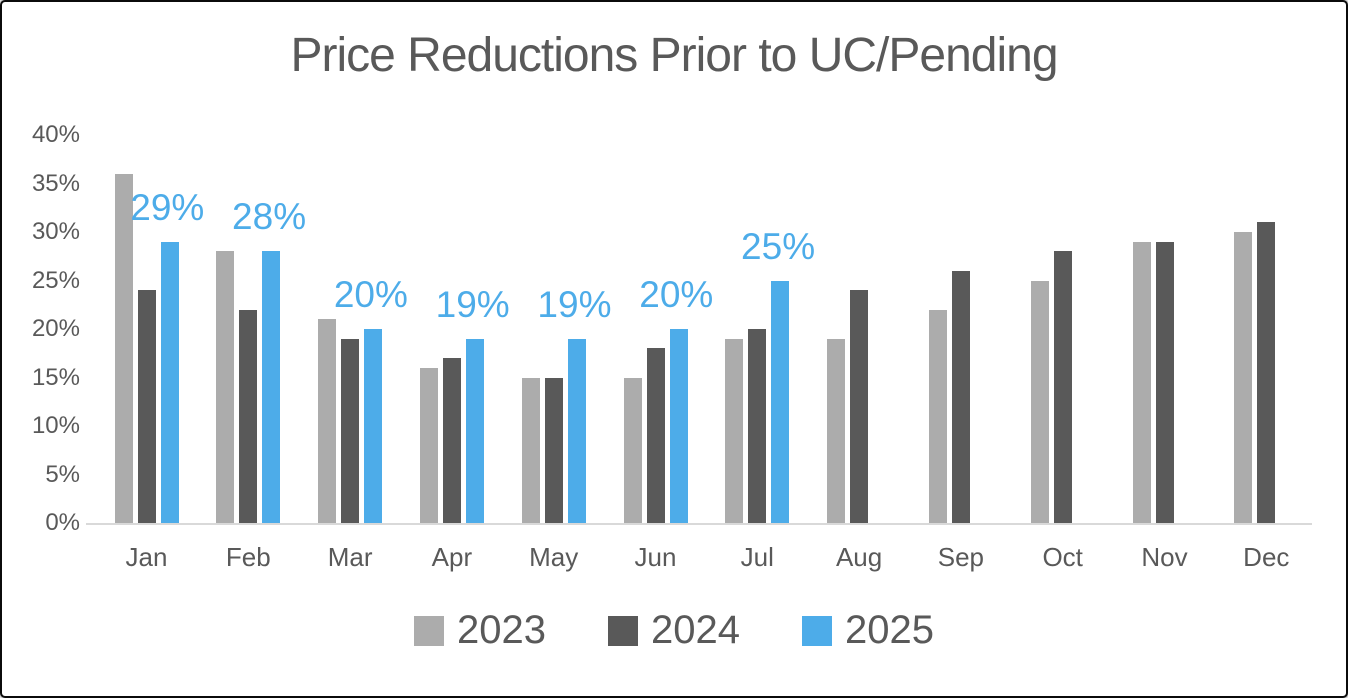 The height and width of the screenshot is (698, 1348). I want to click on bar-2025-jan, so click(169, 382).